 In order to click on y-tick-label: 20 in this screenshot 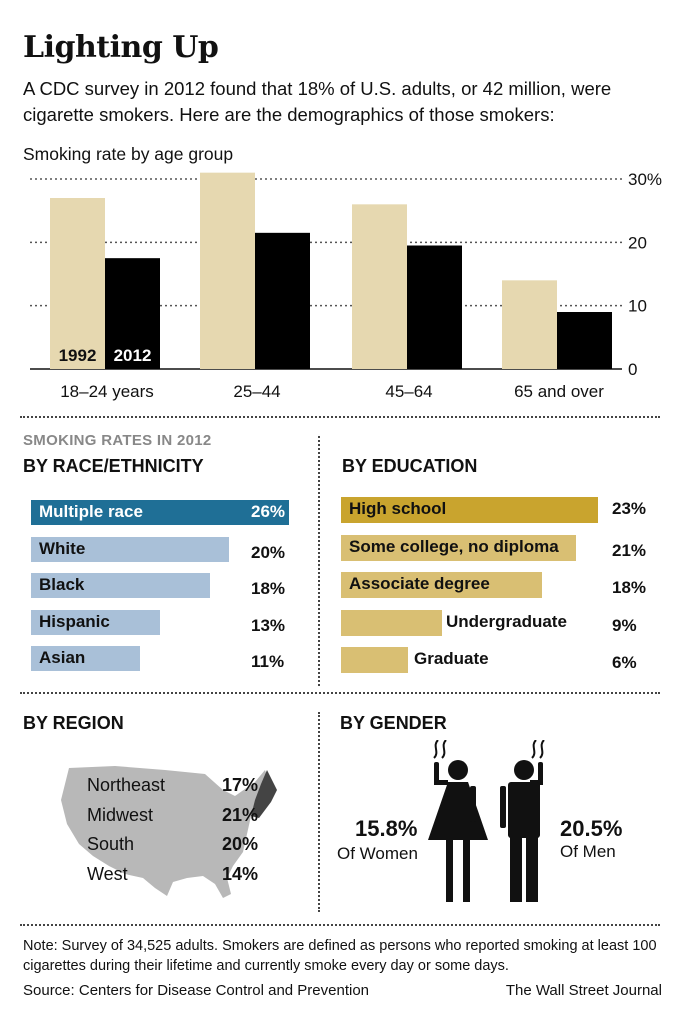, I will do `click(637, 242)`.